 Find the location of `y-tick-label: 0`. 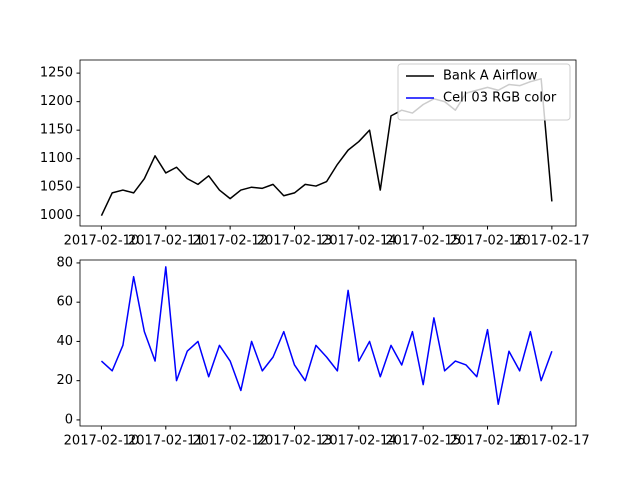

y-tick-label: 0 is located at coordinates (69, 419).